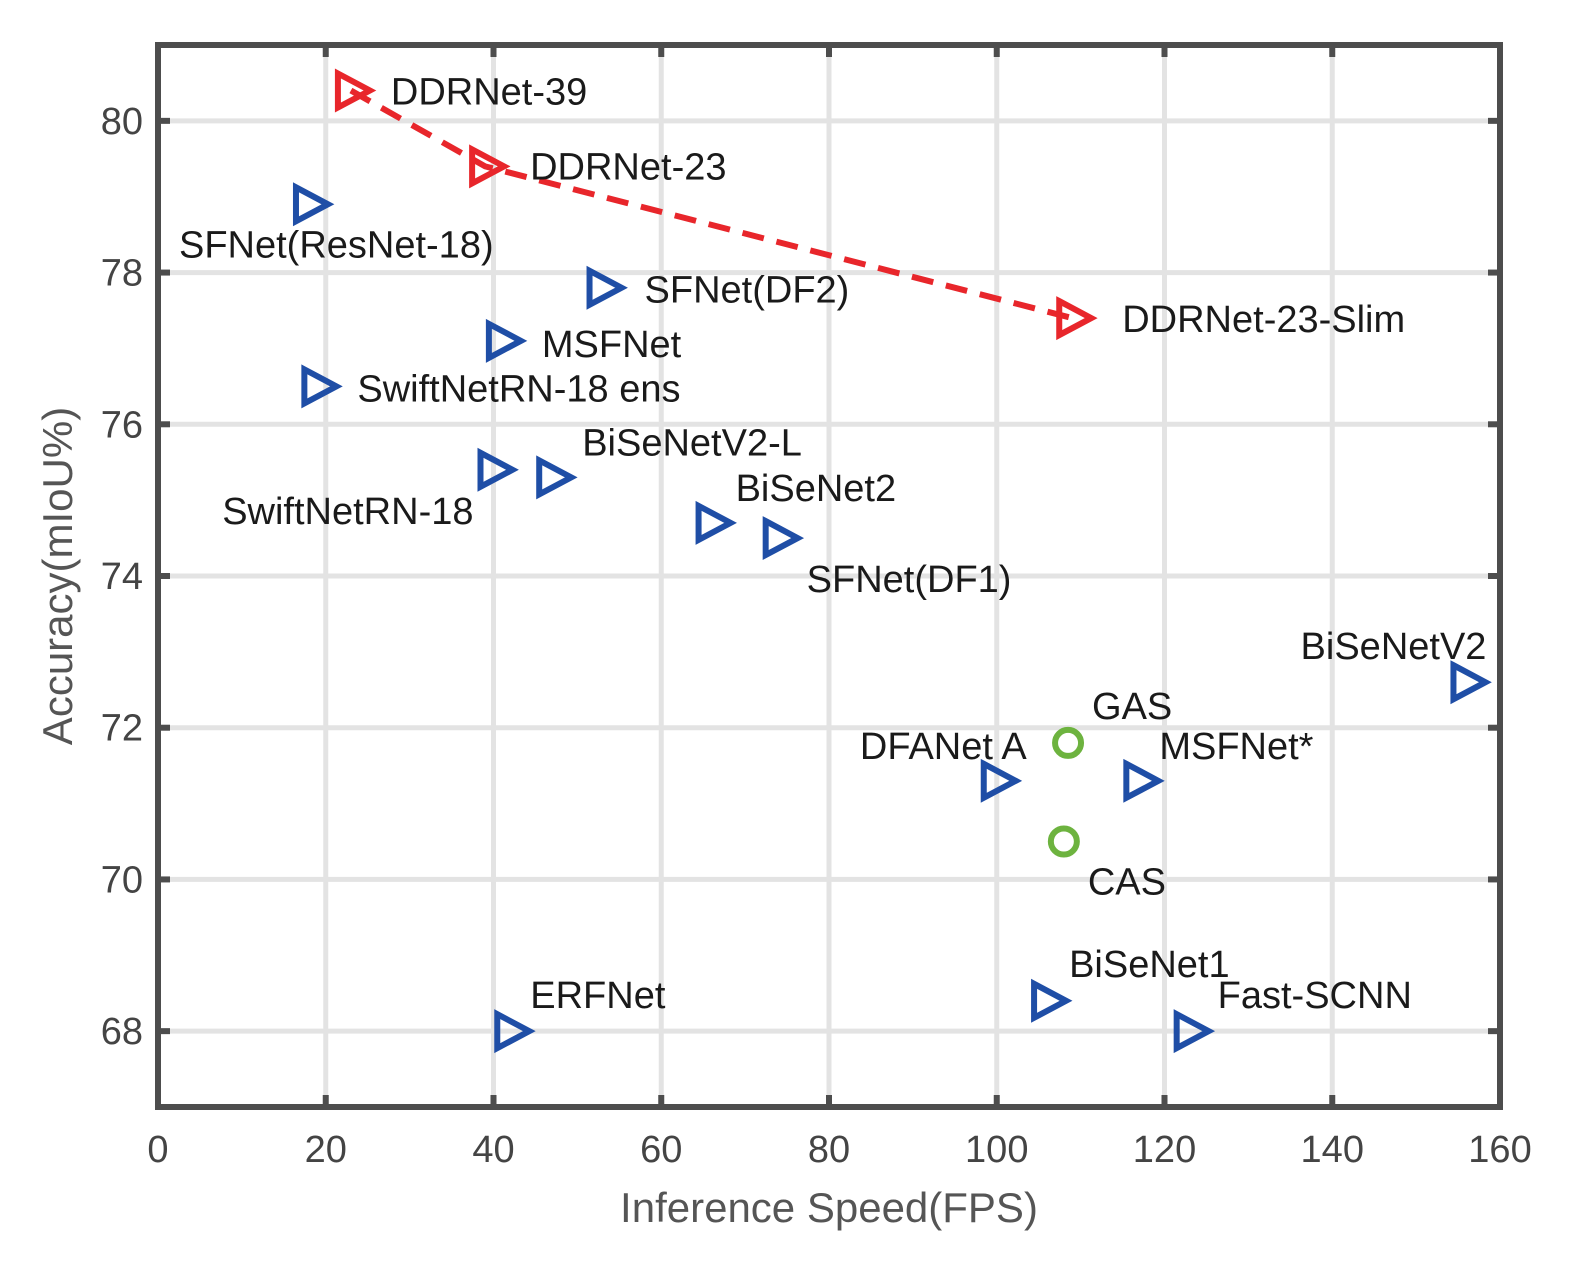  Describe the element at coordinates (1164, 1150) in the screenshot. I see `x-tick-label: 120` at that location.